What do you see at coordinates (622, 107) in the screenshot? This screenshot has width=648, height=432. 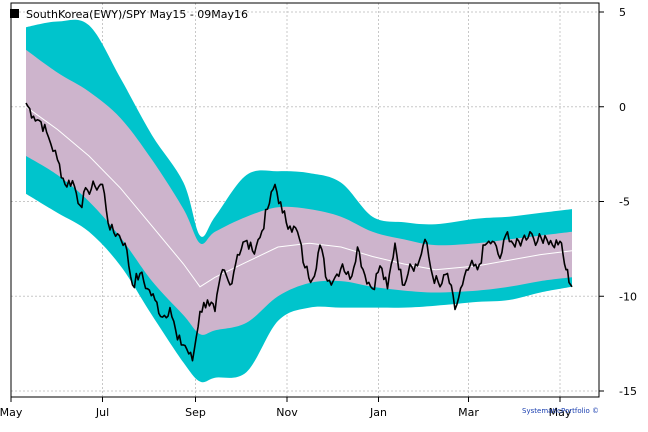 I see `y-tick-label: 0` at bounding box center [622, 107].